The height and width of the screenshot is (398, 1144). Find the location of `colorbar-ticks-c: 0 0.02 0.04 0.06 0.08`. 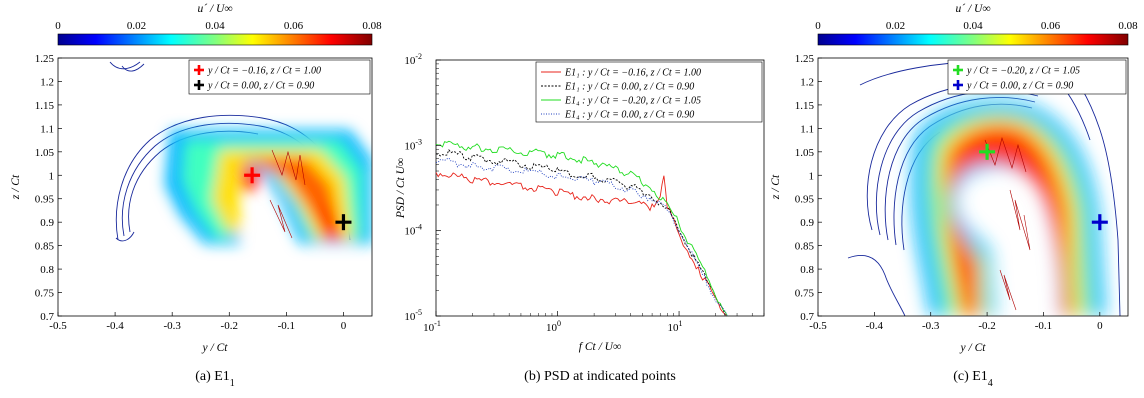

colorbar-ticks-c: 0 0.02 0.04 0.06 0.08 is located at coordinates (976, 26).